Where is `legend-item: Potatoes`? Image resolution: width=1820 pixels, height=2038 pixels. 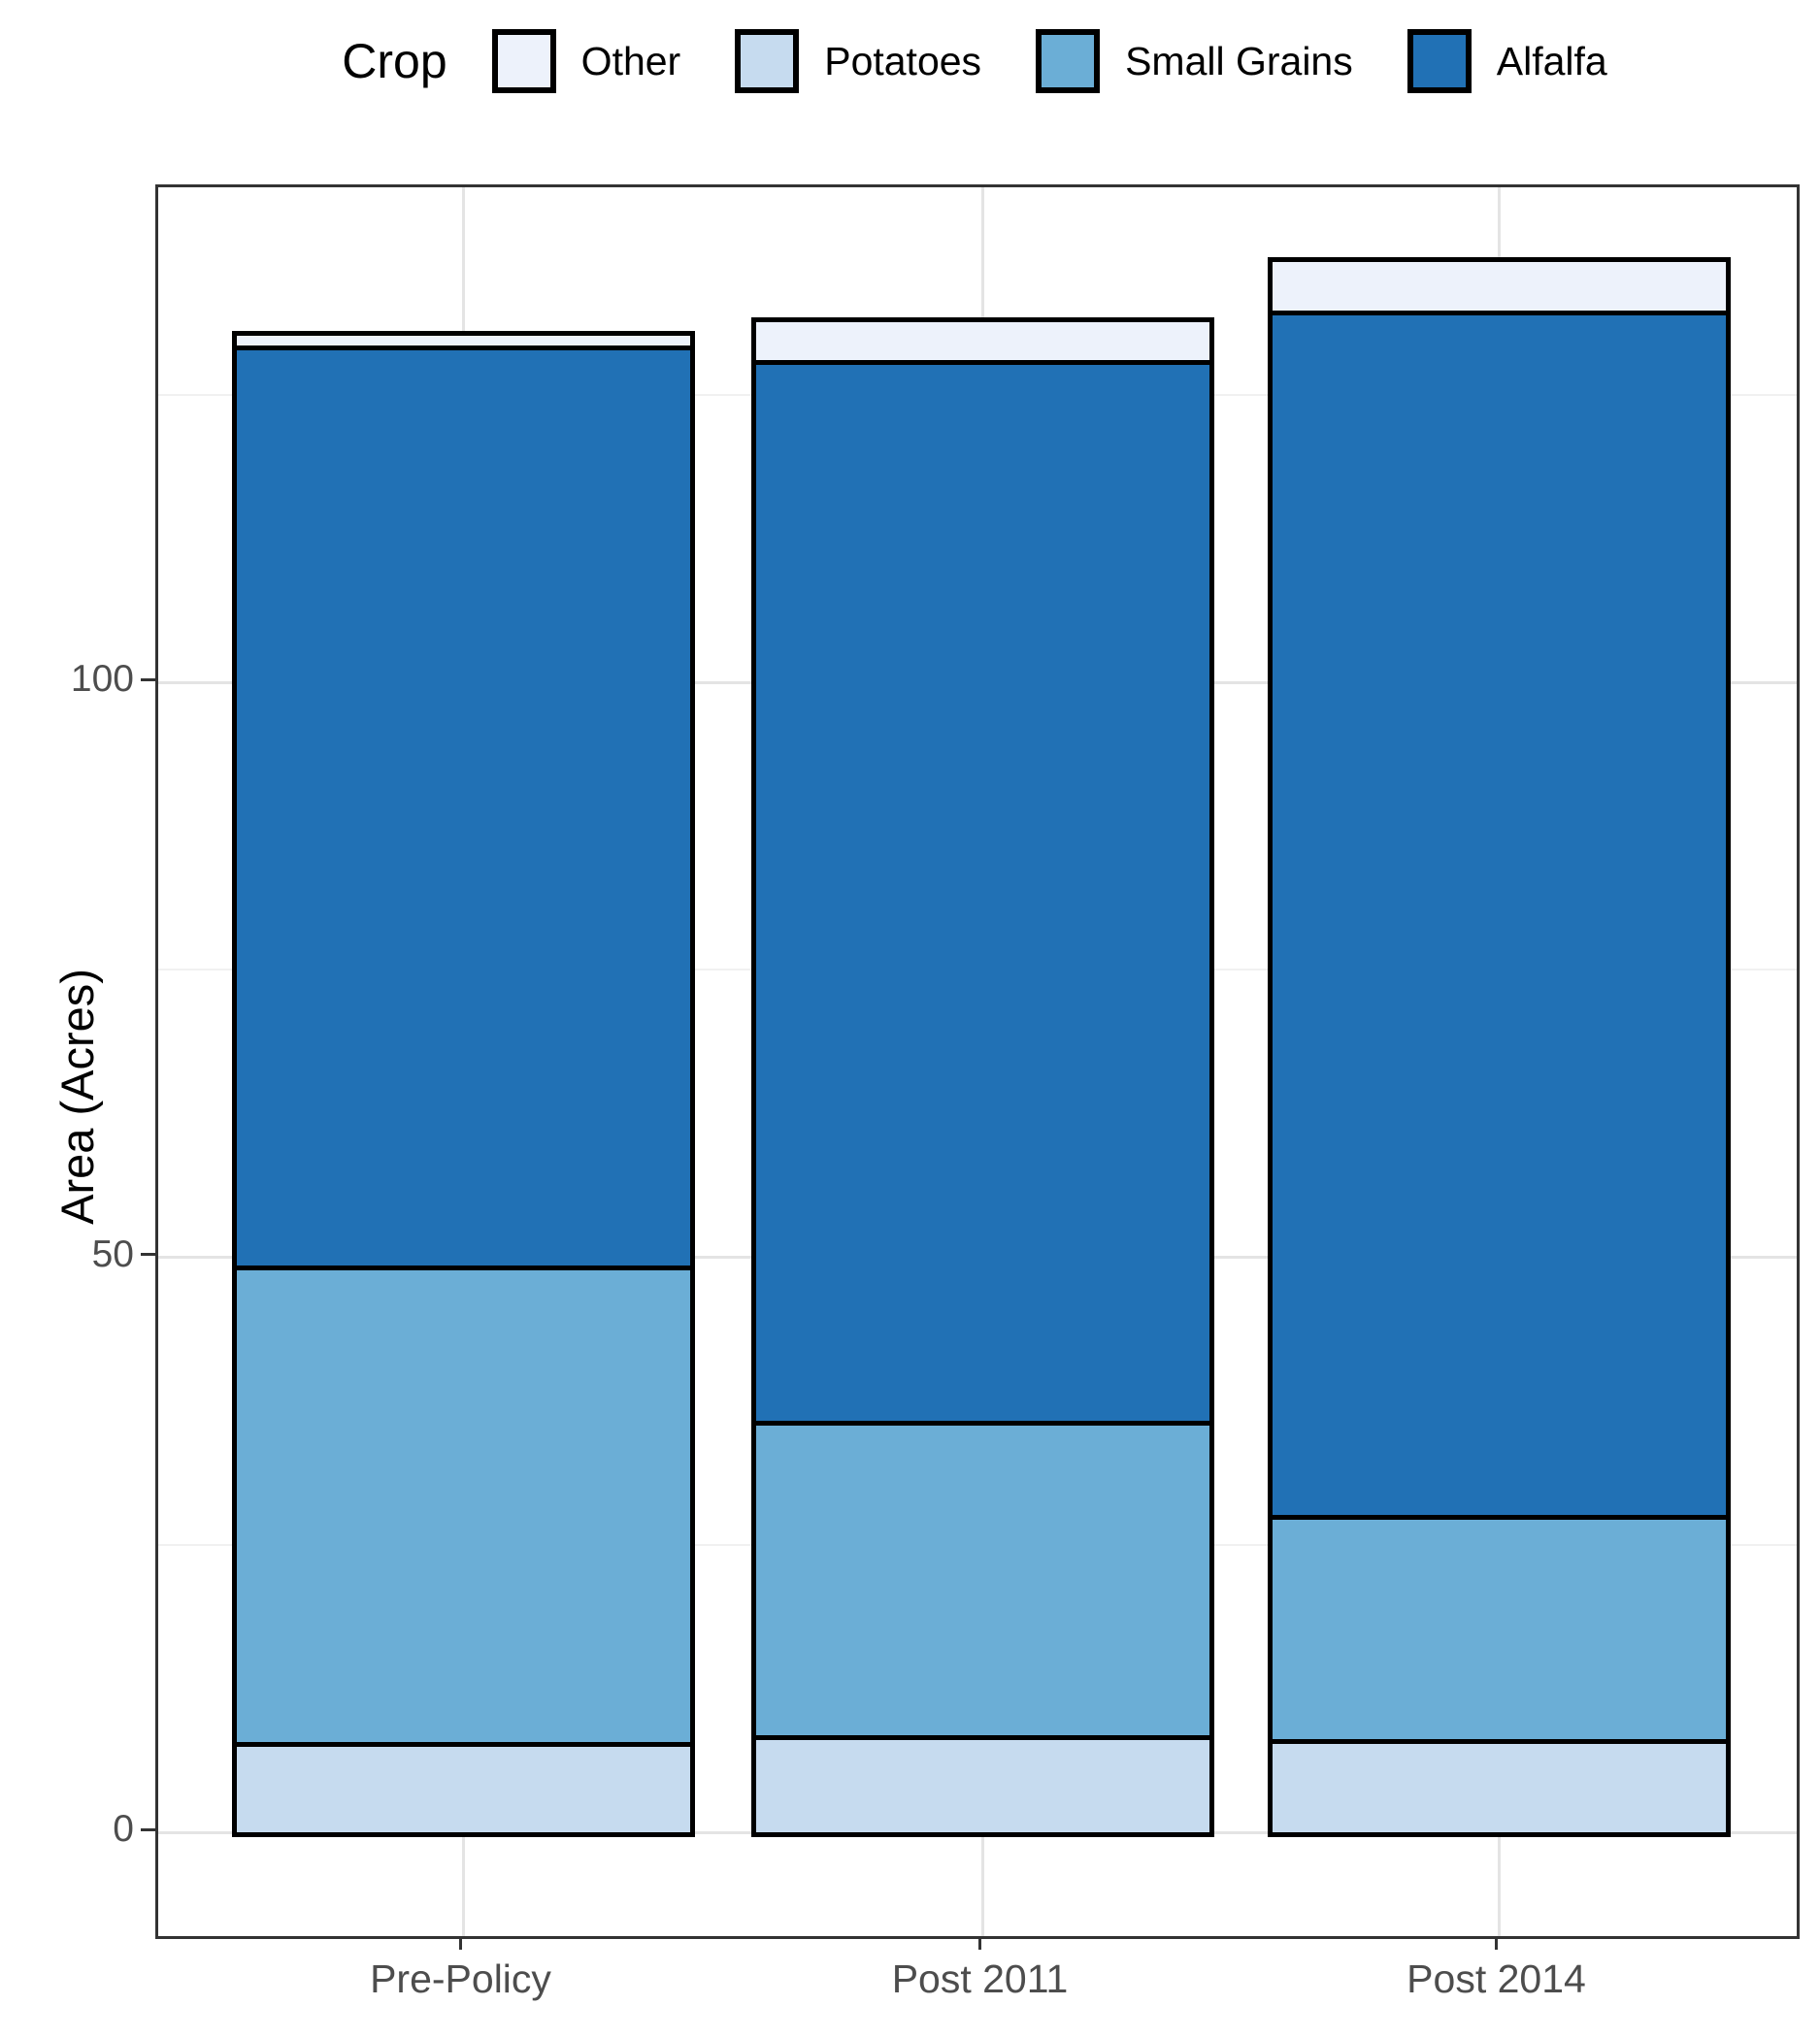 legend-item: Potatoes is located at coordinates (858, 61).